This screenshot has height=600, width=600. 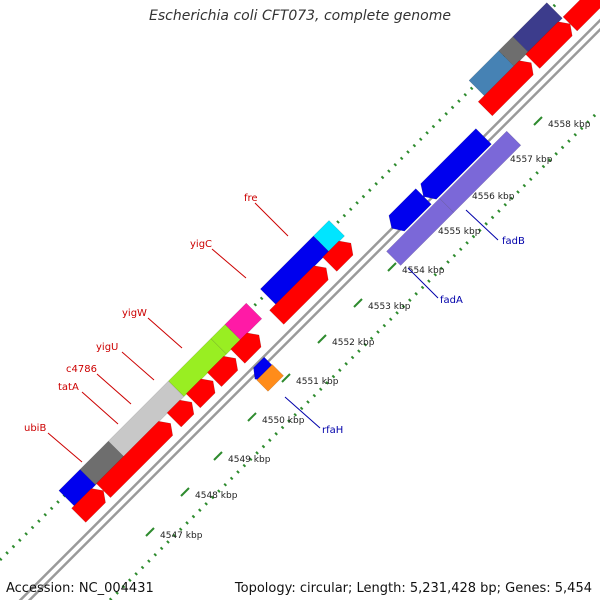 I want to click on accession-text: Accession: NC_004431, so click(x=80, y=588).